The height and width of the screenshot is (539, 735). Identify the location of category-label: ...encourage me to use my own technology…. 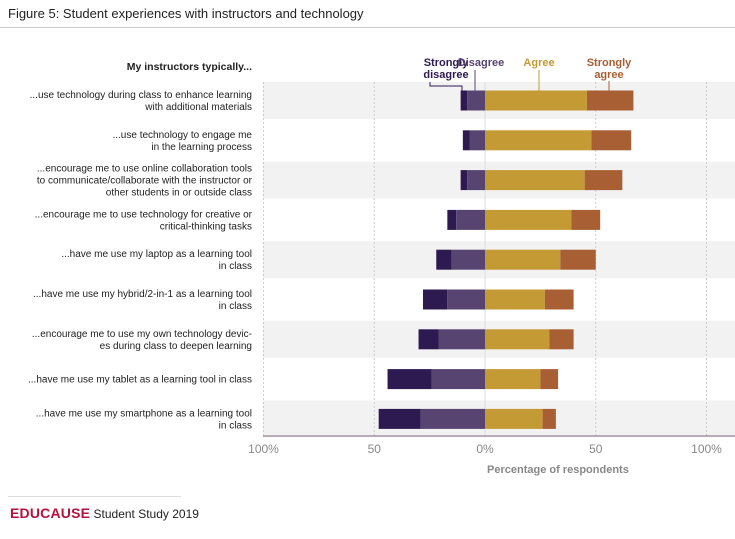
(142, 334).